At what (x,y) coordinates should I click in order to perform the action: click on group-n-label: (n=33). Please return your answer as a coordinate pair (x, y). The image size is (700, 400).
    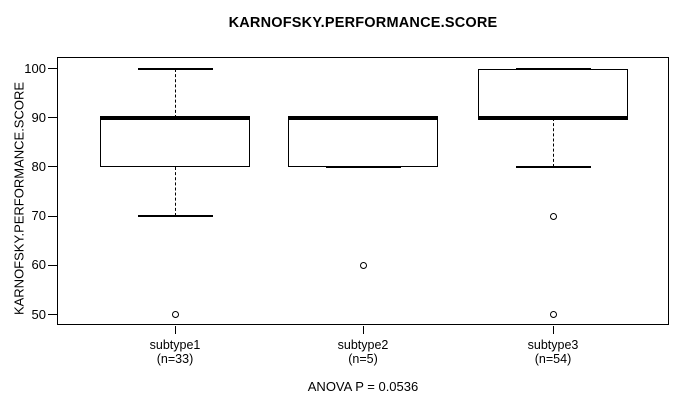
    Looking at the image, I should click on (175, 359).